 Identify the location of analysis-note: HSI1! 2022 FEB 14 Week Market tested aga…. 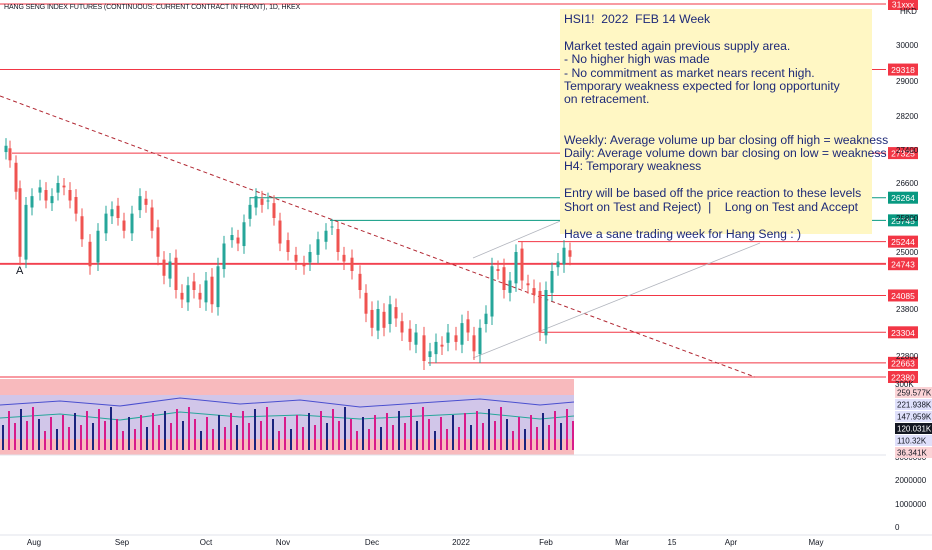
(724, 124).